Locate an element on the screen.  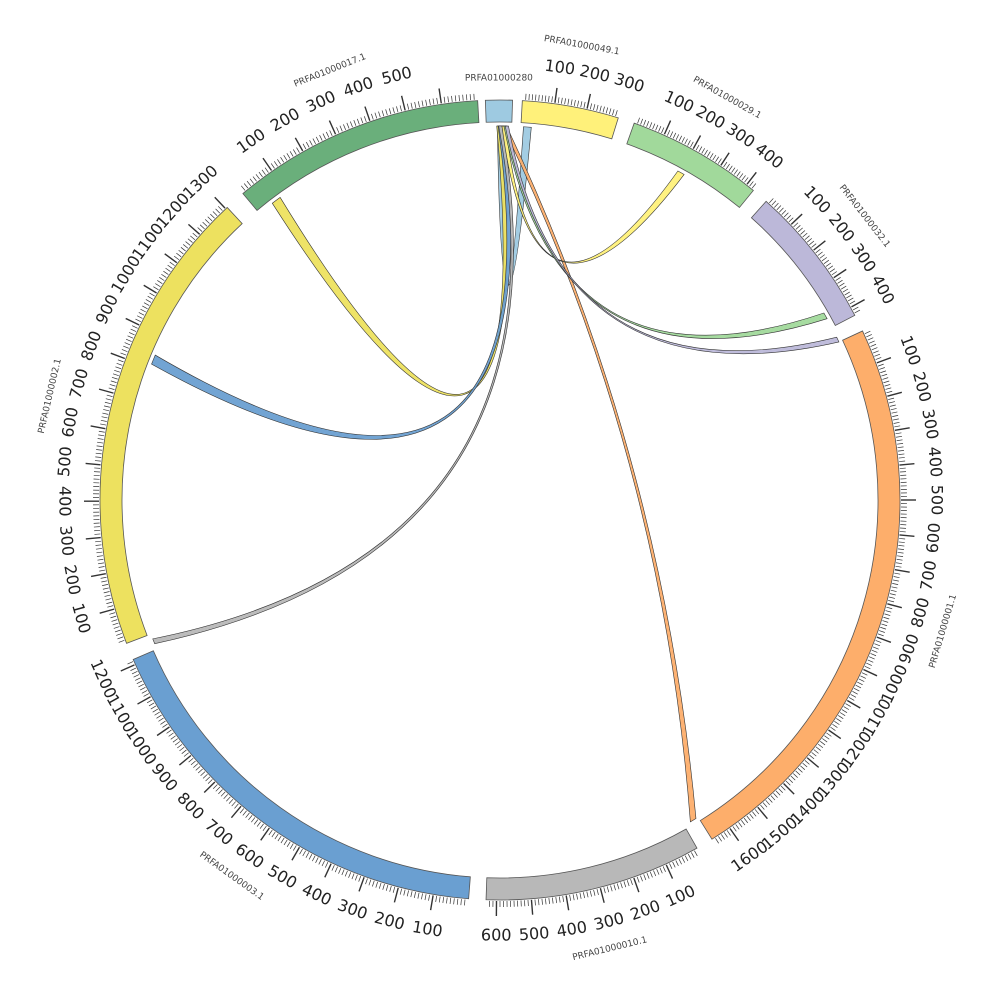
ideogram-c32 is located at coordinates (803, 263).